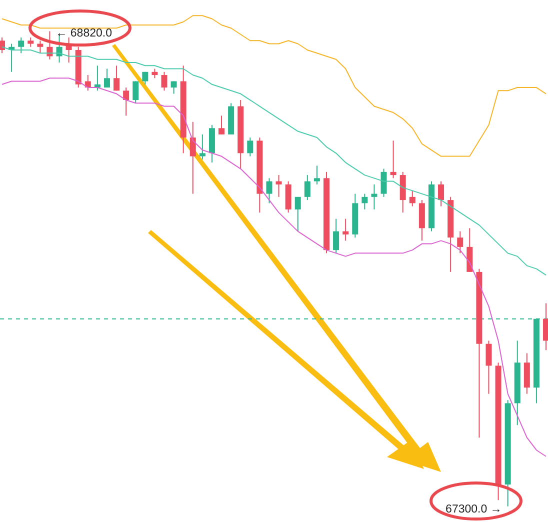 This screenshot has height=522, width=548. I want to click on annotation: 67300.0 →, so click(474, 509).